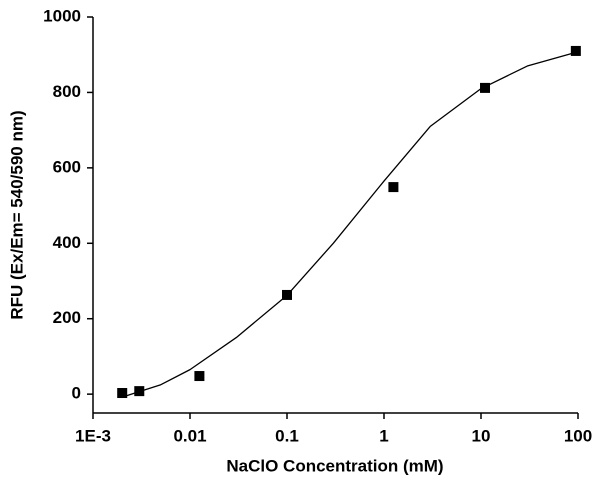 The height and width of the screenshot is (495, 600). Describe the element at coordinates (67, 91) in the screenshot. I see `y-tick-label: 800` at that location.